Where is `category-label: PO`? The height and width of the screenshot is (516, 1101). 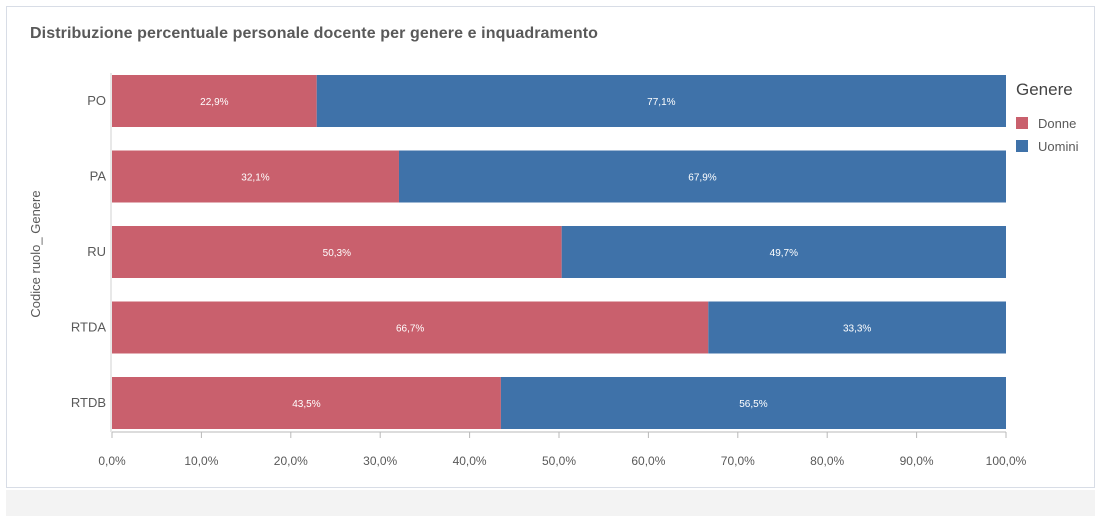
category-label: PO is located at coordinates (96, 100).